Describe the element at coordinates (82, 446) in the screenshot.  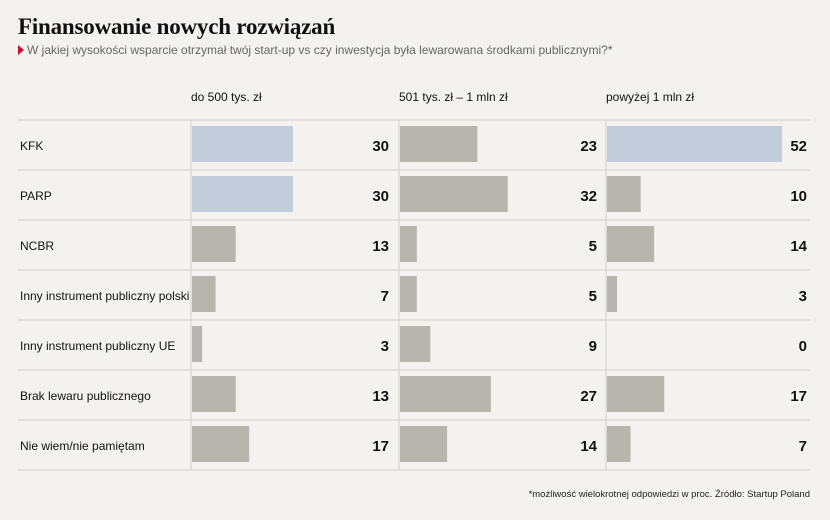
I see `category-label: Nie wiem/nie pamiętam` at that location.